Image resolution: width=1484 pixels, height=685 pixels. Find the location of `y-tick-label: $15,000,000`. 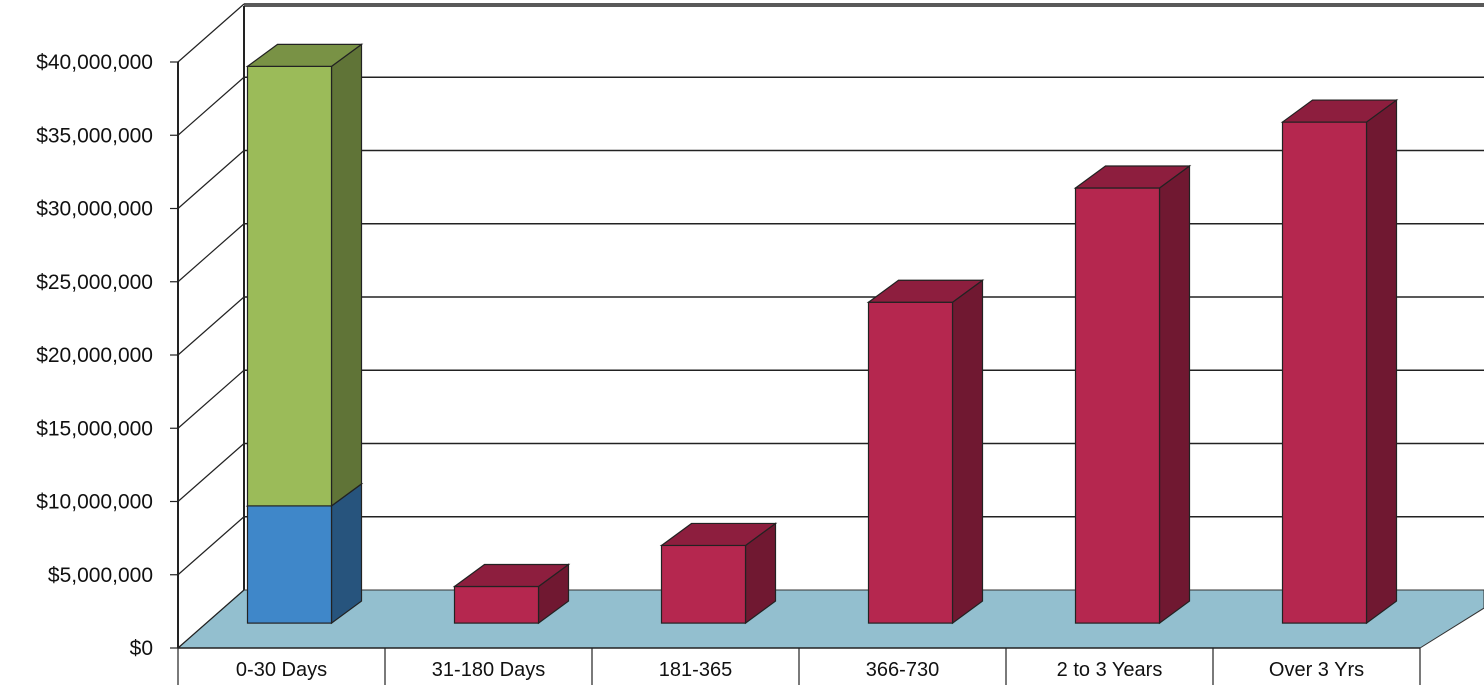

y-tick-label: $15,000,000 is located at coordinates (94, 428).